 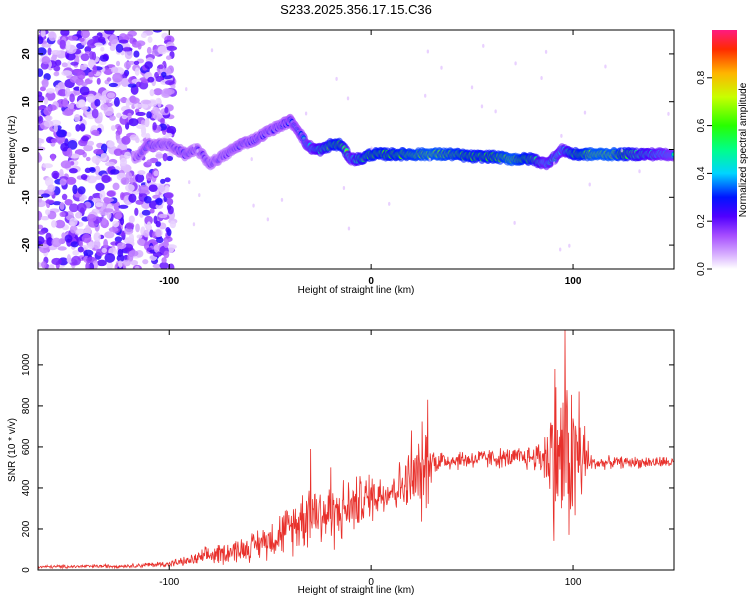 What do you see at coordinates (12, 450) in the screenshot?
I see `snr-ylabel: SNR (10 * v/v)` at bounding box center [12, 450].